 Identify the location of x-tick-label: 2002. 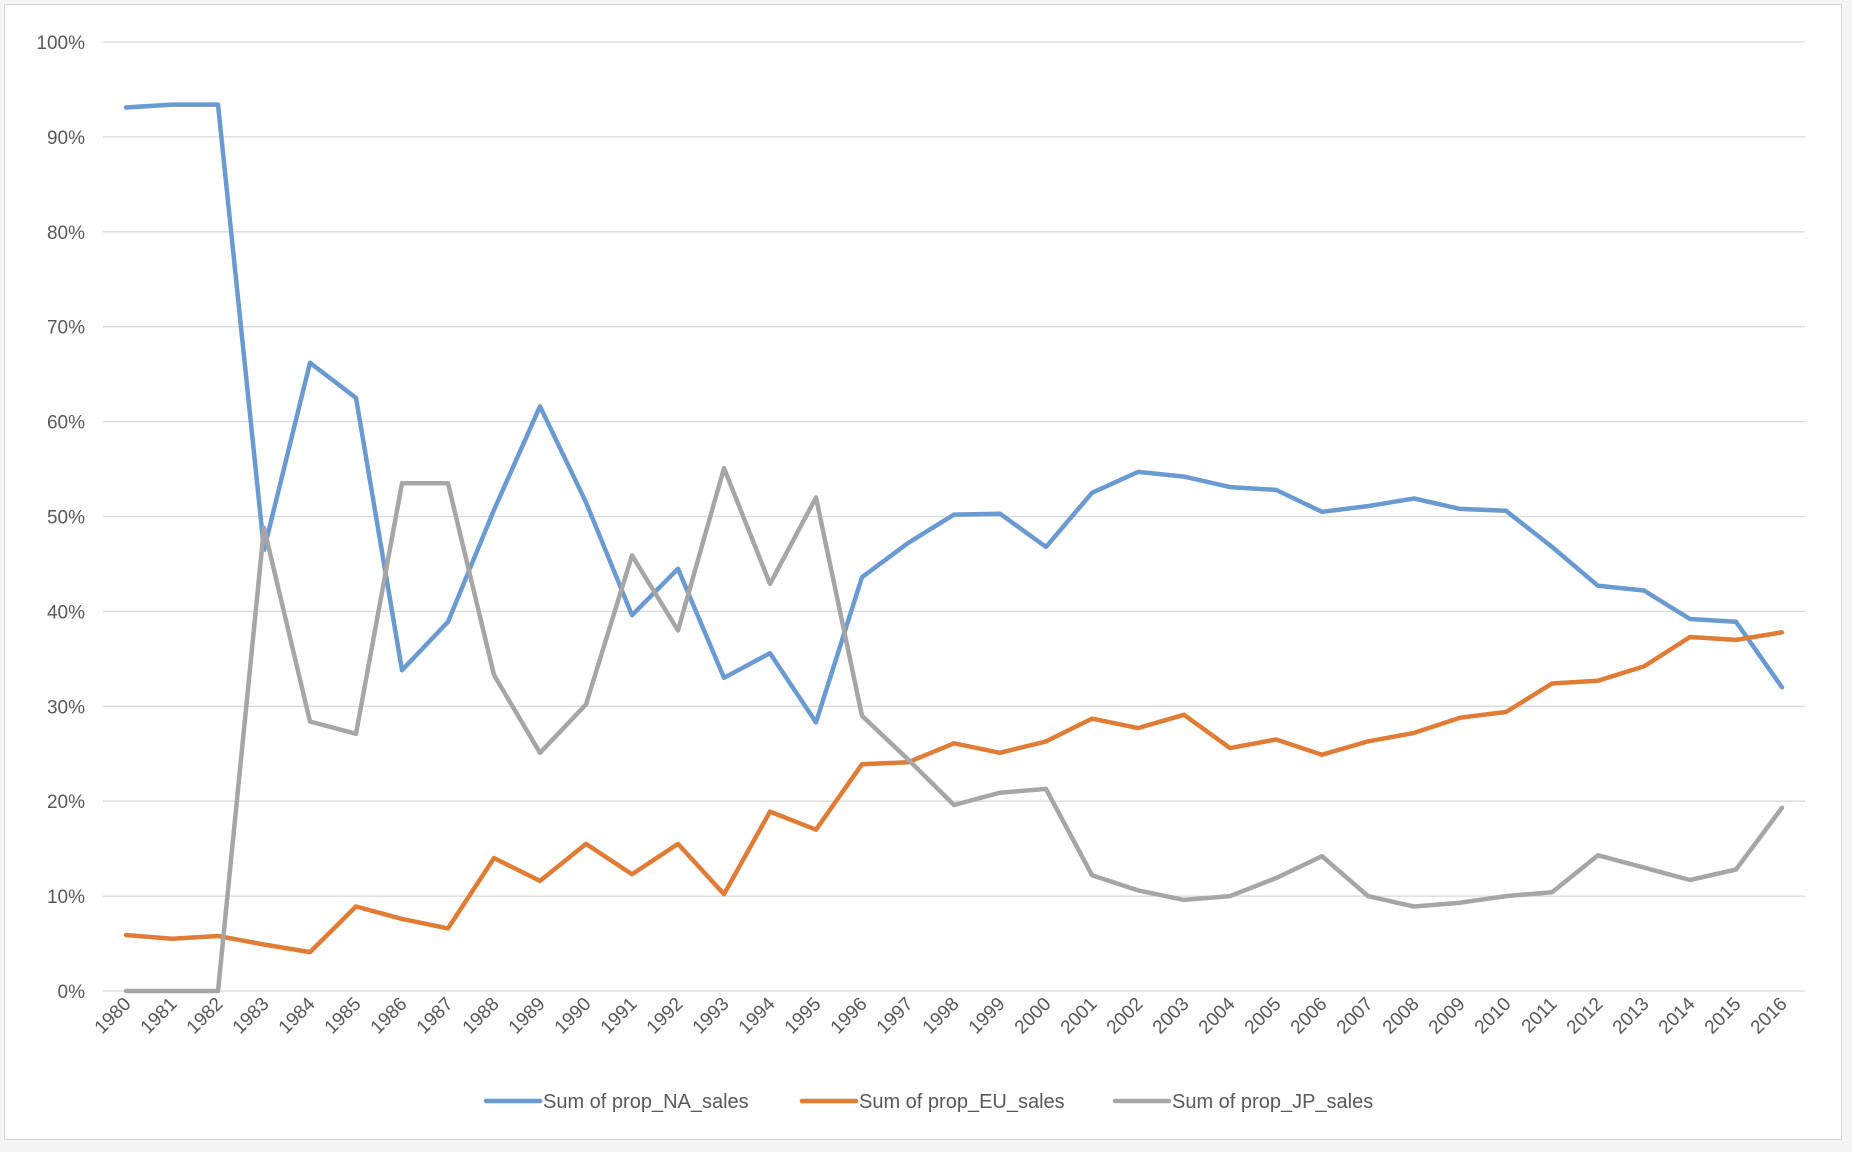
(1125, 1016).